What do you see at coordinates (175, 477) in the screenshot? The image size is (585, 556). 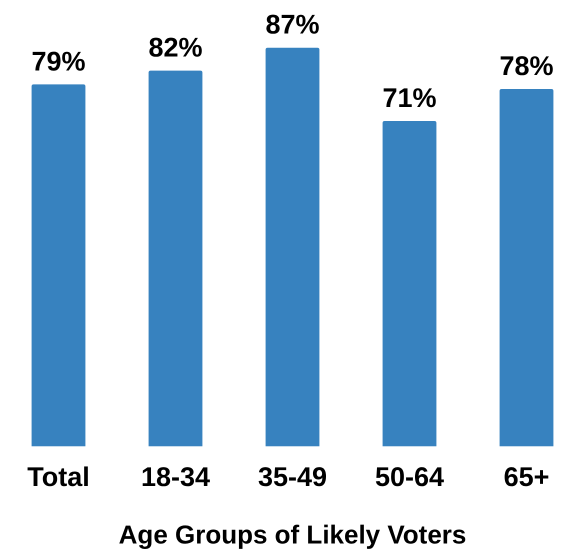 I see `x-tick-label: 18-34` at bounding box center [175, 477].